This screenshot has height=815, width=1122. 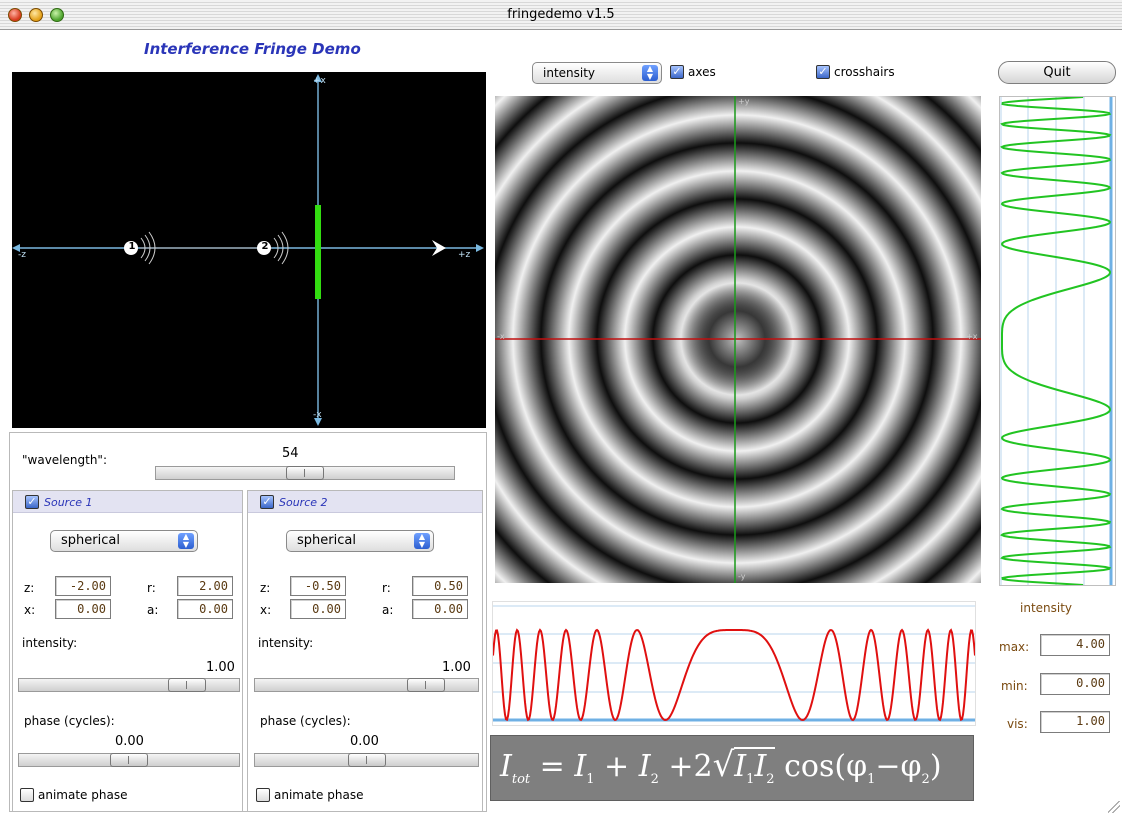 I want to click on source-1-phase-thumb, so click(x=129, y=760).